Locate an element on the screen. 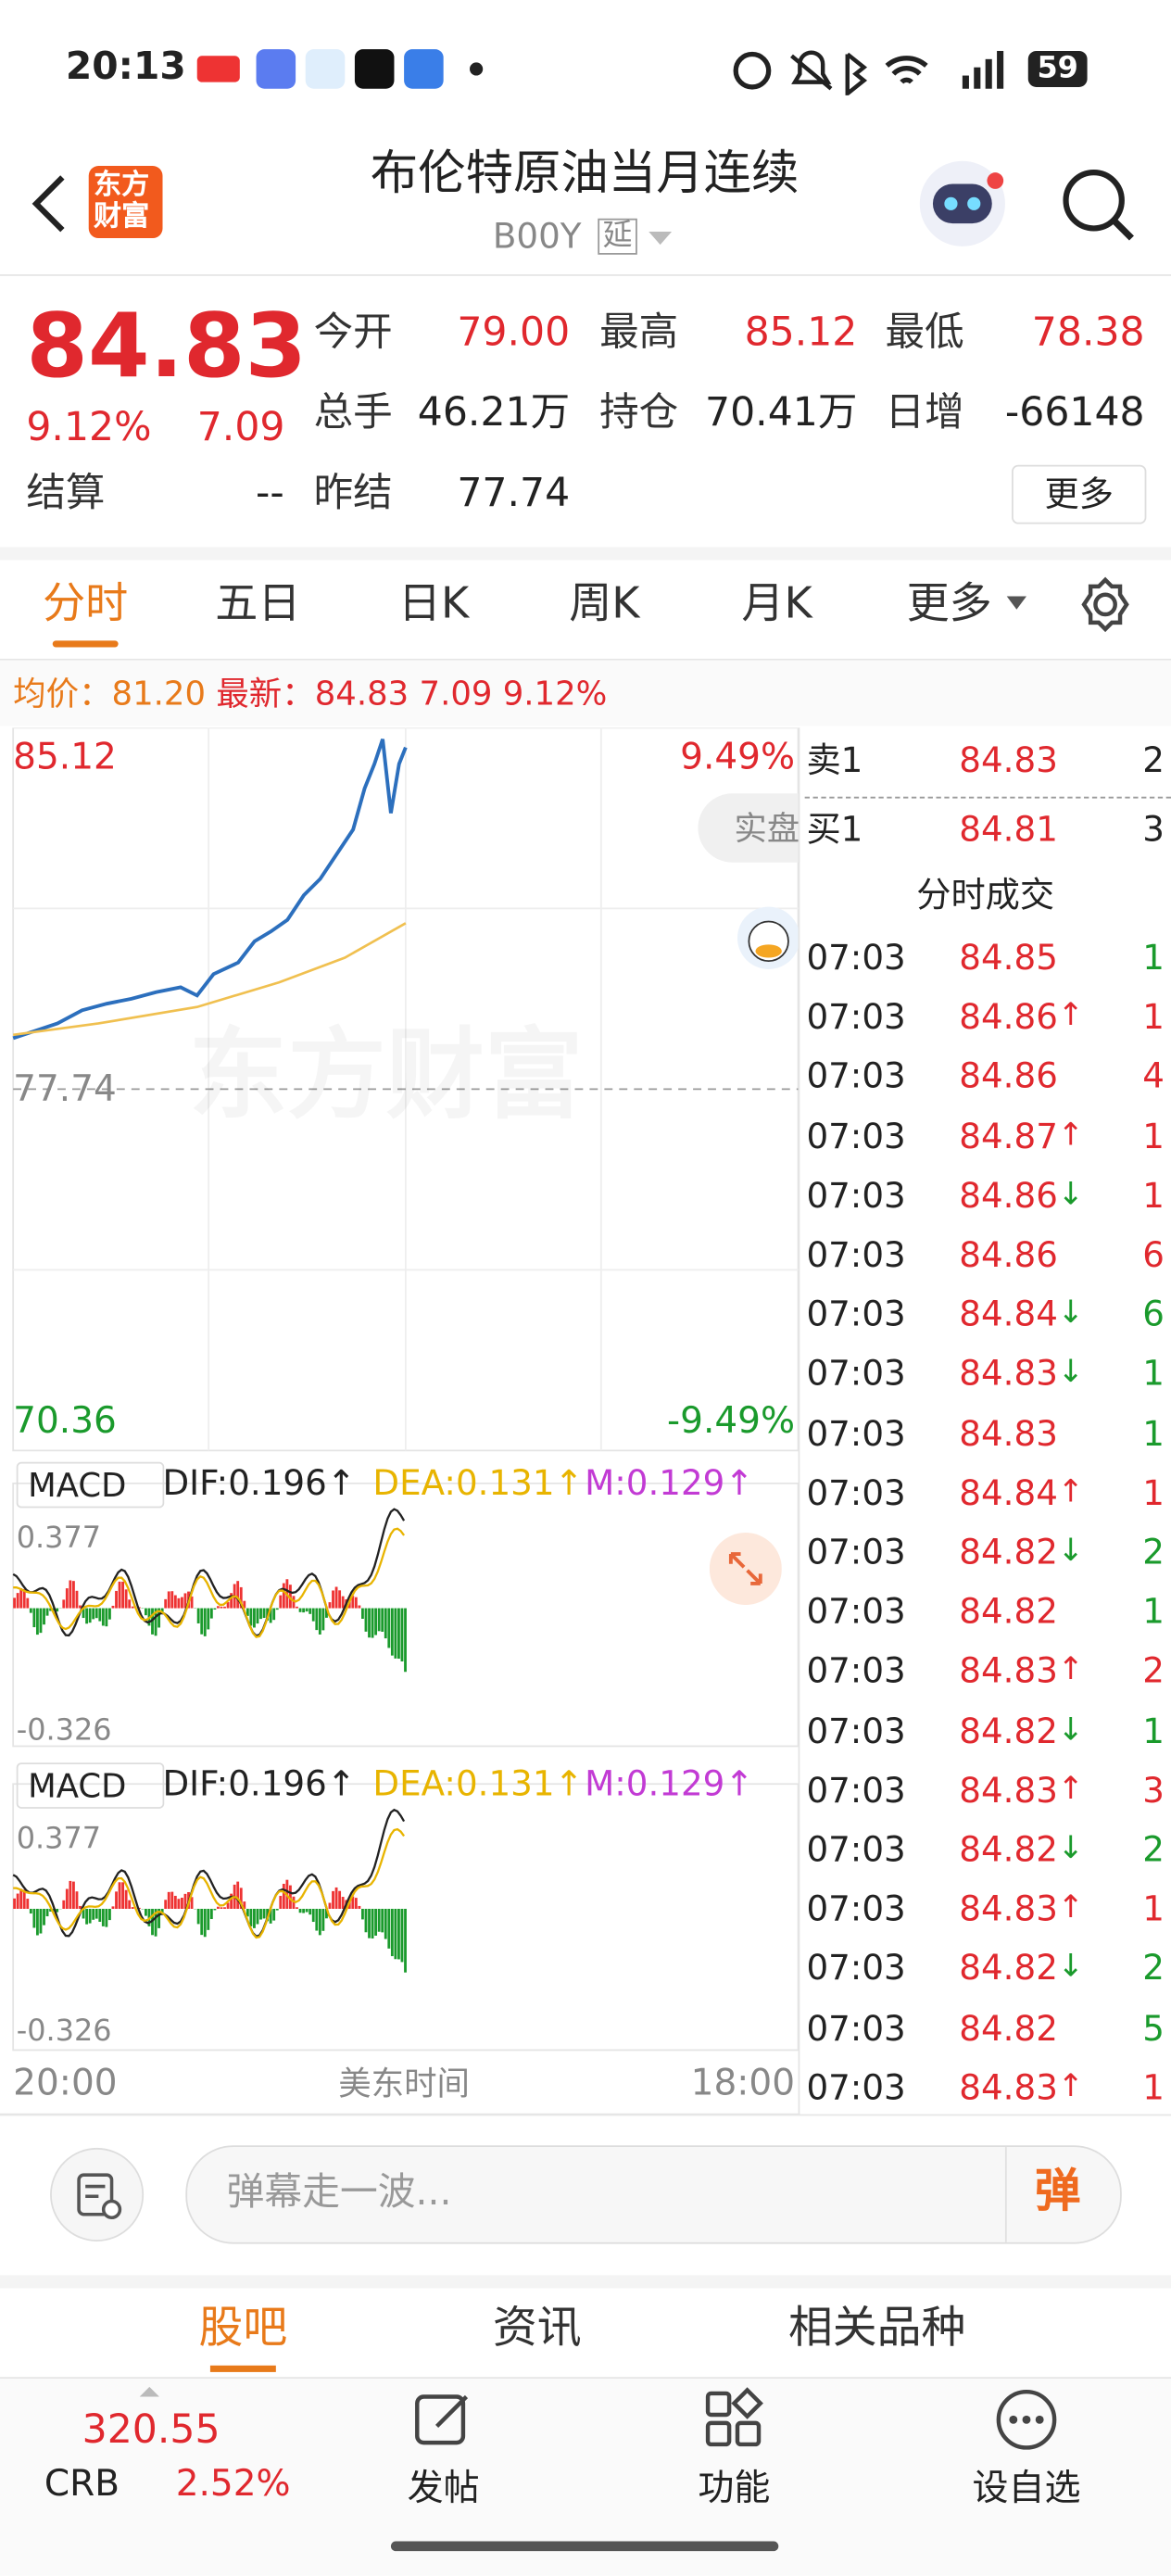 This screenshot has width=1171, height=2576. divider is located at coordinates (585, 2282).